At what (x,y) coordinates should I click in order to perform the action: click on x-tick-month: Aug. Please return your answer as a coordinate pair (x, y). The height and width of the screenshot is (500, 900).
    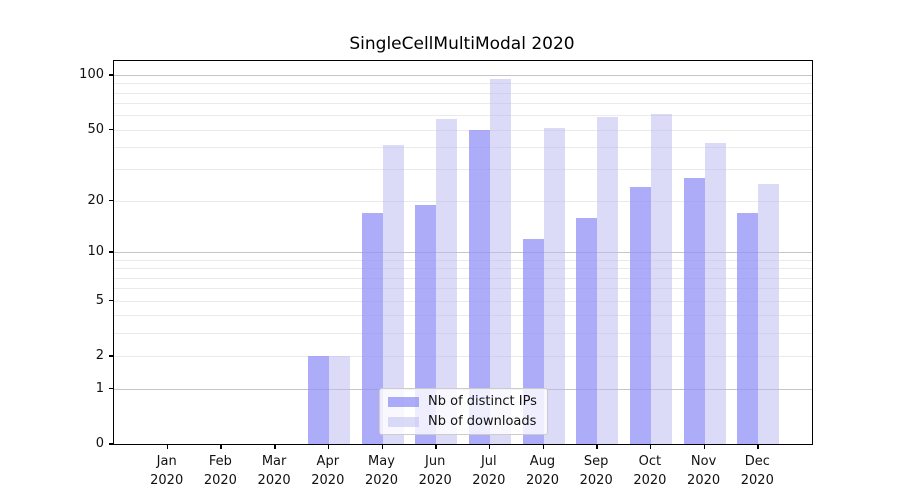
    Looking at the image, I should click on (542, 461).